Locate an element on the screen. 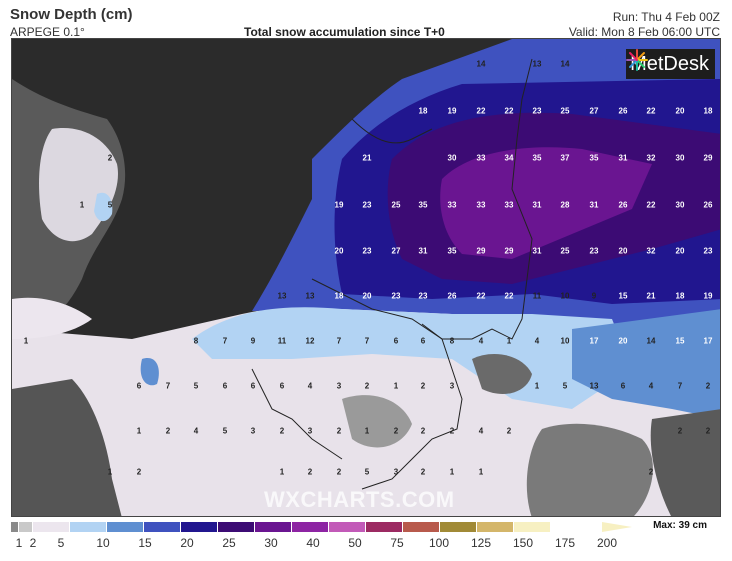  map-subtitle: Total snow accumulation since T+0 is located at coordinates (344, 32).